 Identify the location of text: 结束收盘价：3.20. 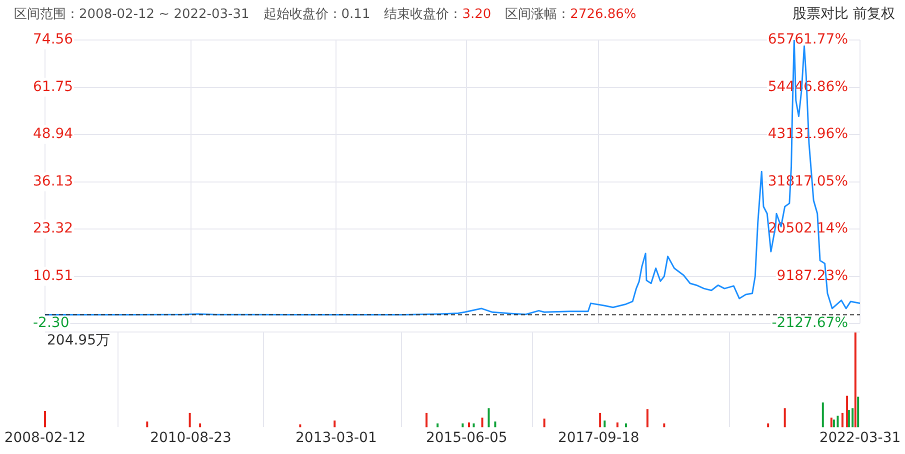
(438, 14).